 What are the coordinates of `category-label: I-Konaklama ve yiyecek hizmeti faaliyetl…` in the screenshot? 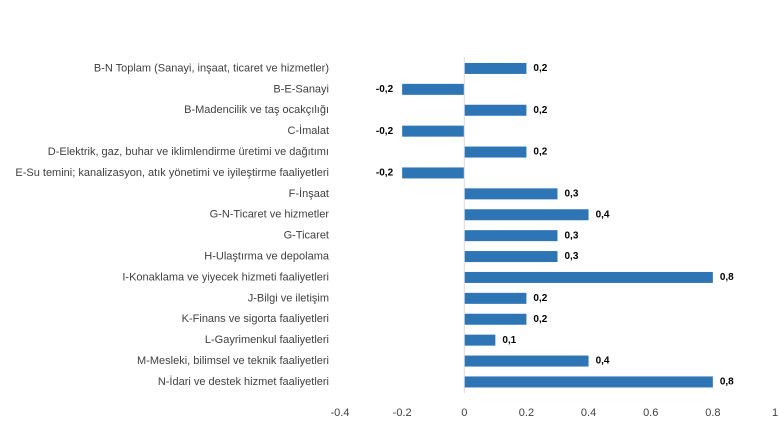 It's located at (225, 277).